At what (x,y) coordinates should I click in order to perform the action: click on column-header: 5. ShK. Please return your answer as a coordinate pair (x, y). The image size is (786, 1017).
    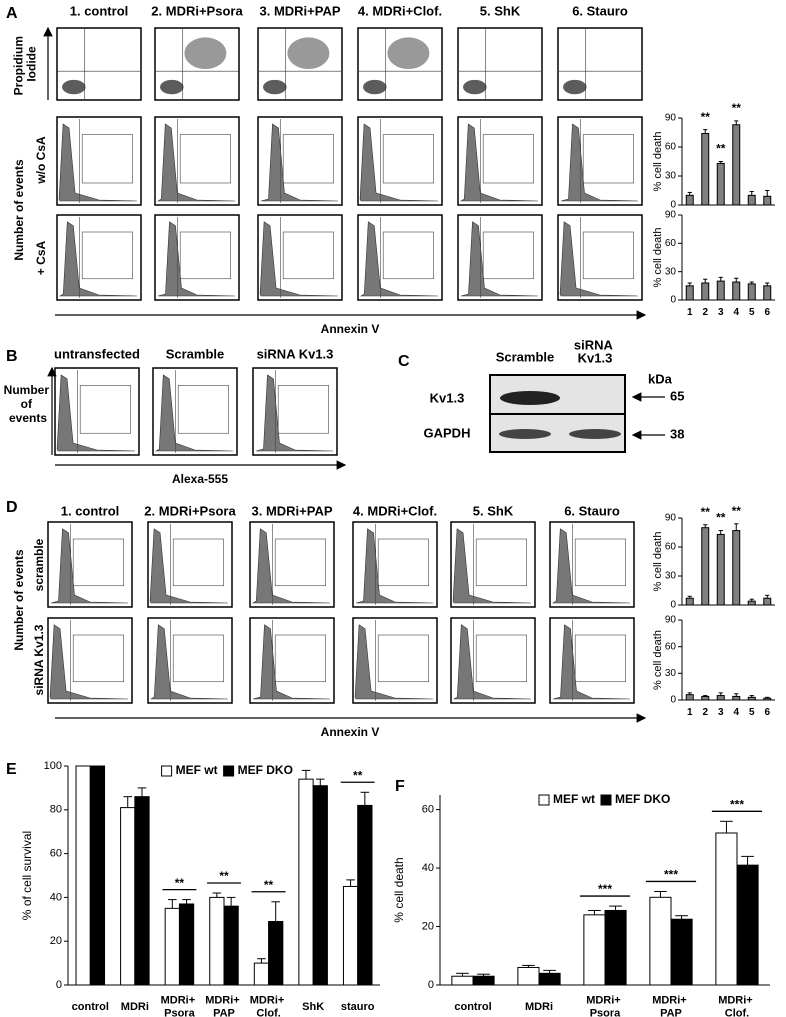
    Looking at the image, I should click on (493, 510).